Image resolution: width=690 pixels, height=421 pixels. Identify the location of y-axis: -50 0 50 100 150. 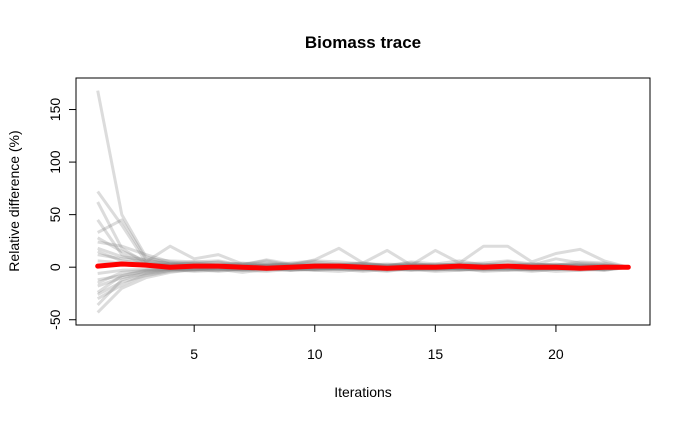
(62, 214).